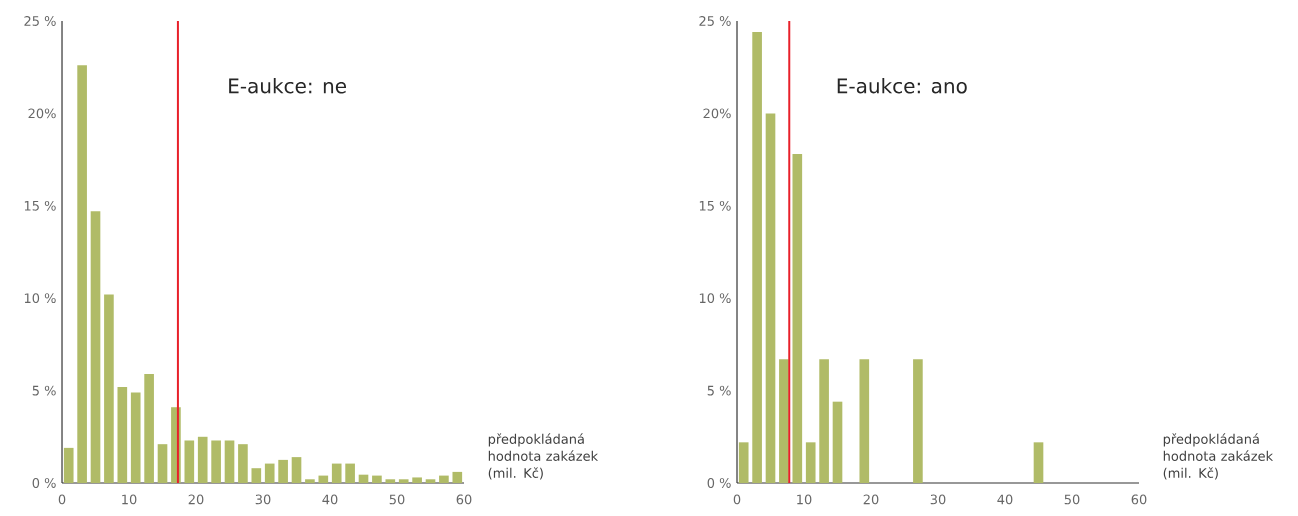  What do you see at coordinates (287, 85) in the screenshot?
I see `annotation: E-aukce: ne` at bounding box center [287, 85].